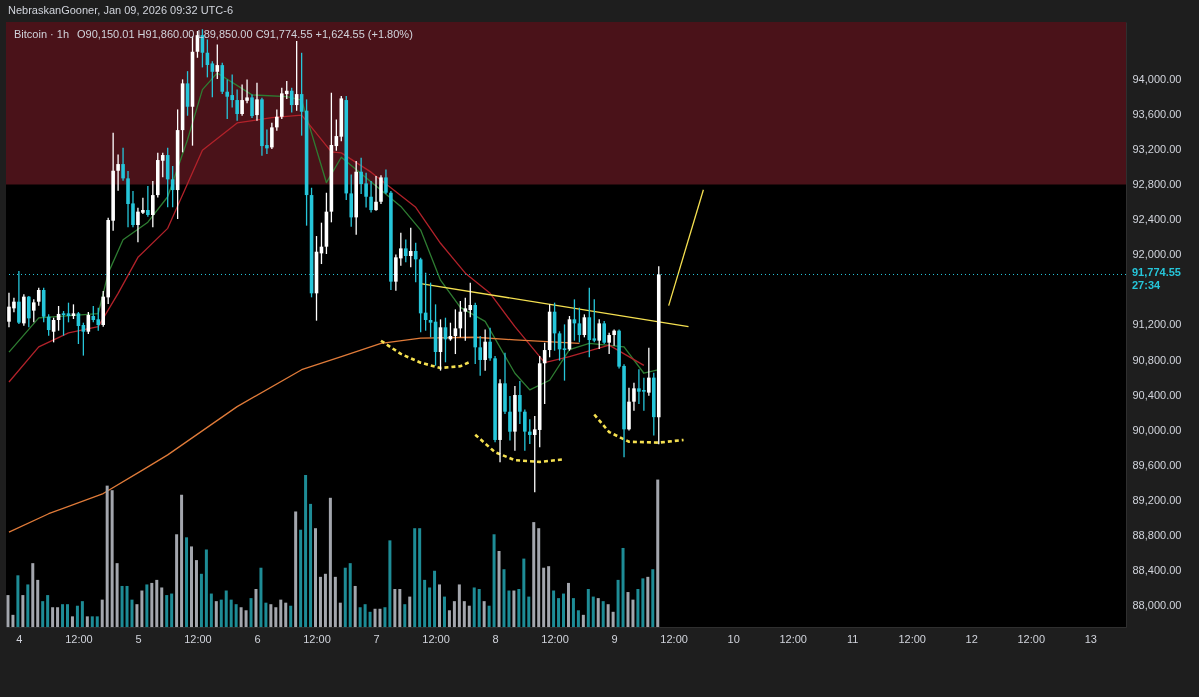 The height and width of the screenshot is (697, 1199). What do you see at coordinates (1157, 394) in the screenshot?
I see `y-tick-label: 90,400.00` at bounding box center [1157, 394].